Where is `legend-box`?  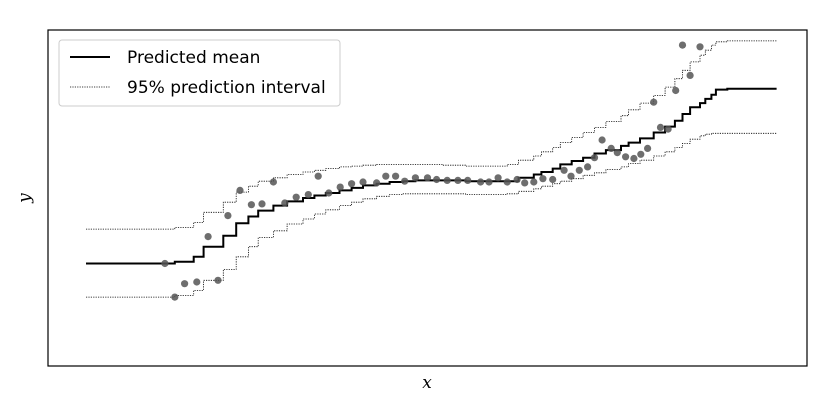
legend-box is located at coordinates (199, 73).